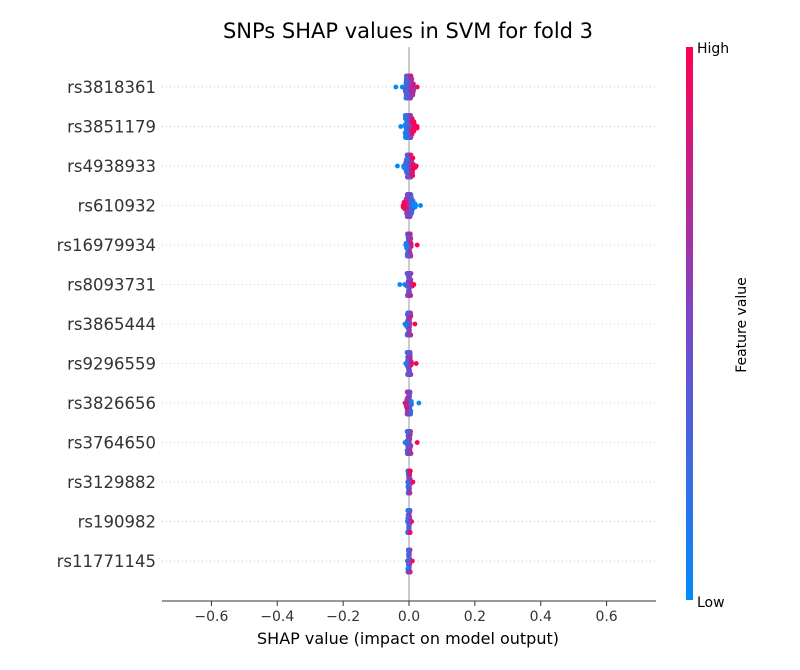  Describe the element at coordinates (689, 323) in the screenshot. I see `colorbar` at that location.